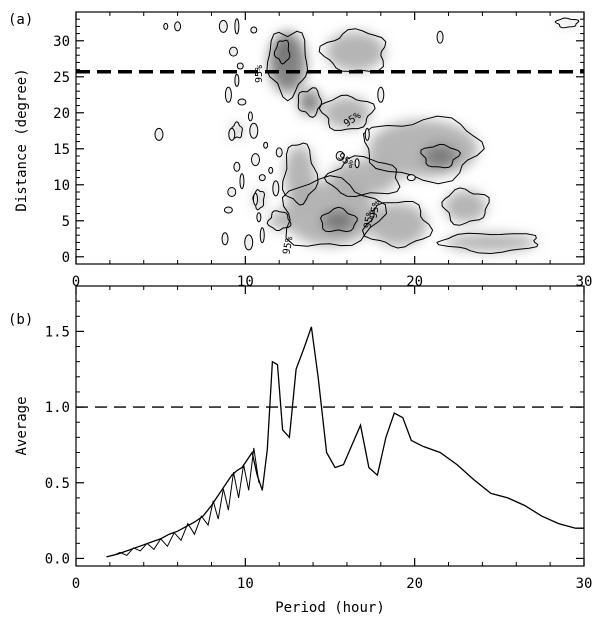  What do you see at coordinates (66, 222) in the screenshot?
I see `panel-a-y-tick-label: 5` at bounding box center [66, 222].